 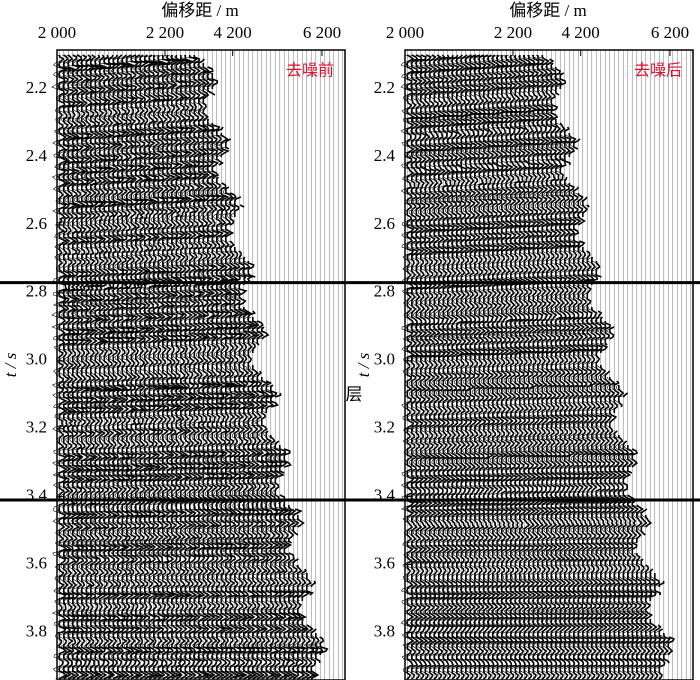 What do you see at coordinates (384, 359) in the screenshot?
I see `y-tick-label: 3.0` at bounding box center [384, 359].